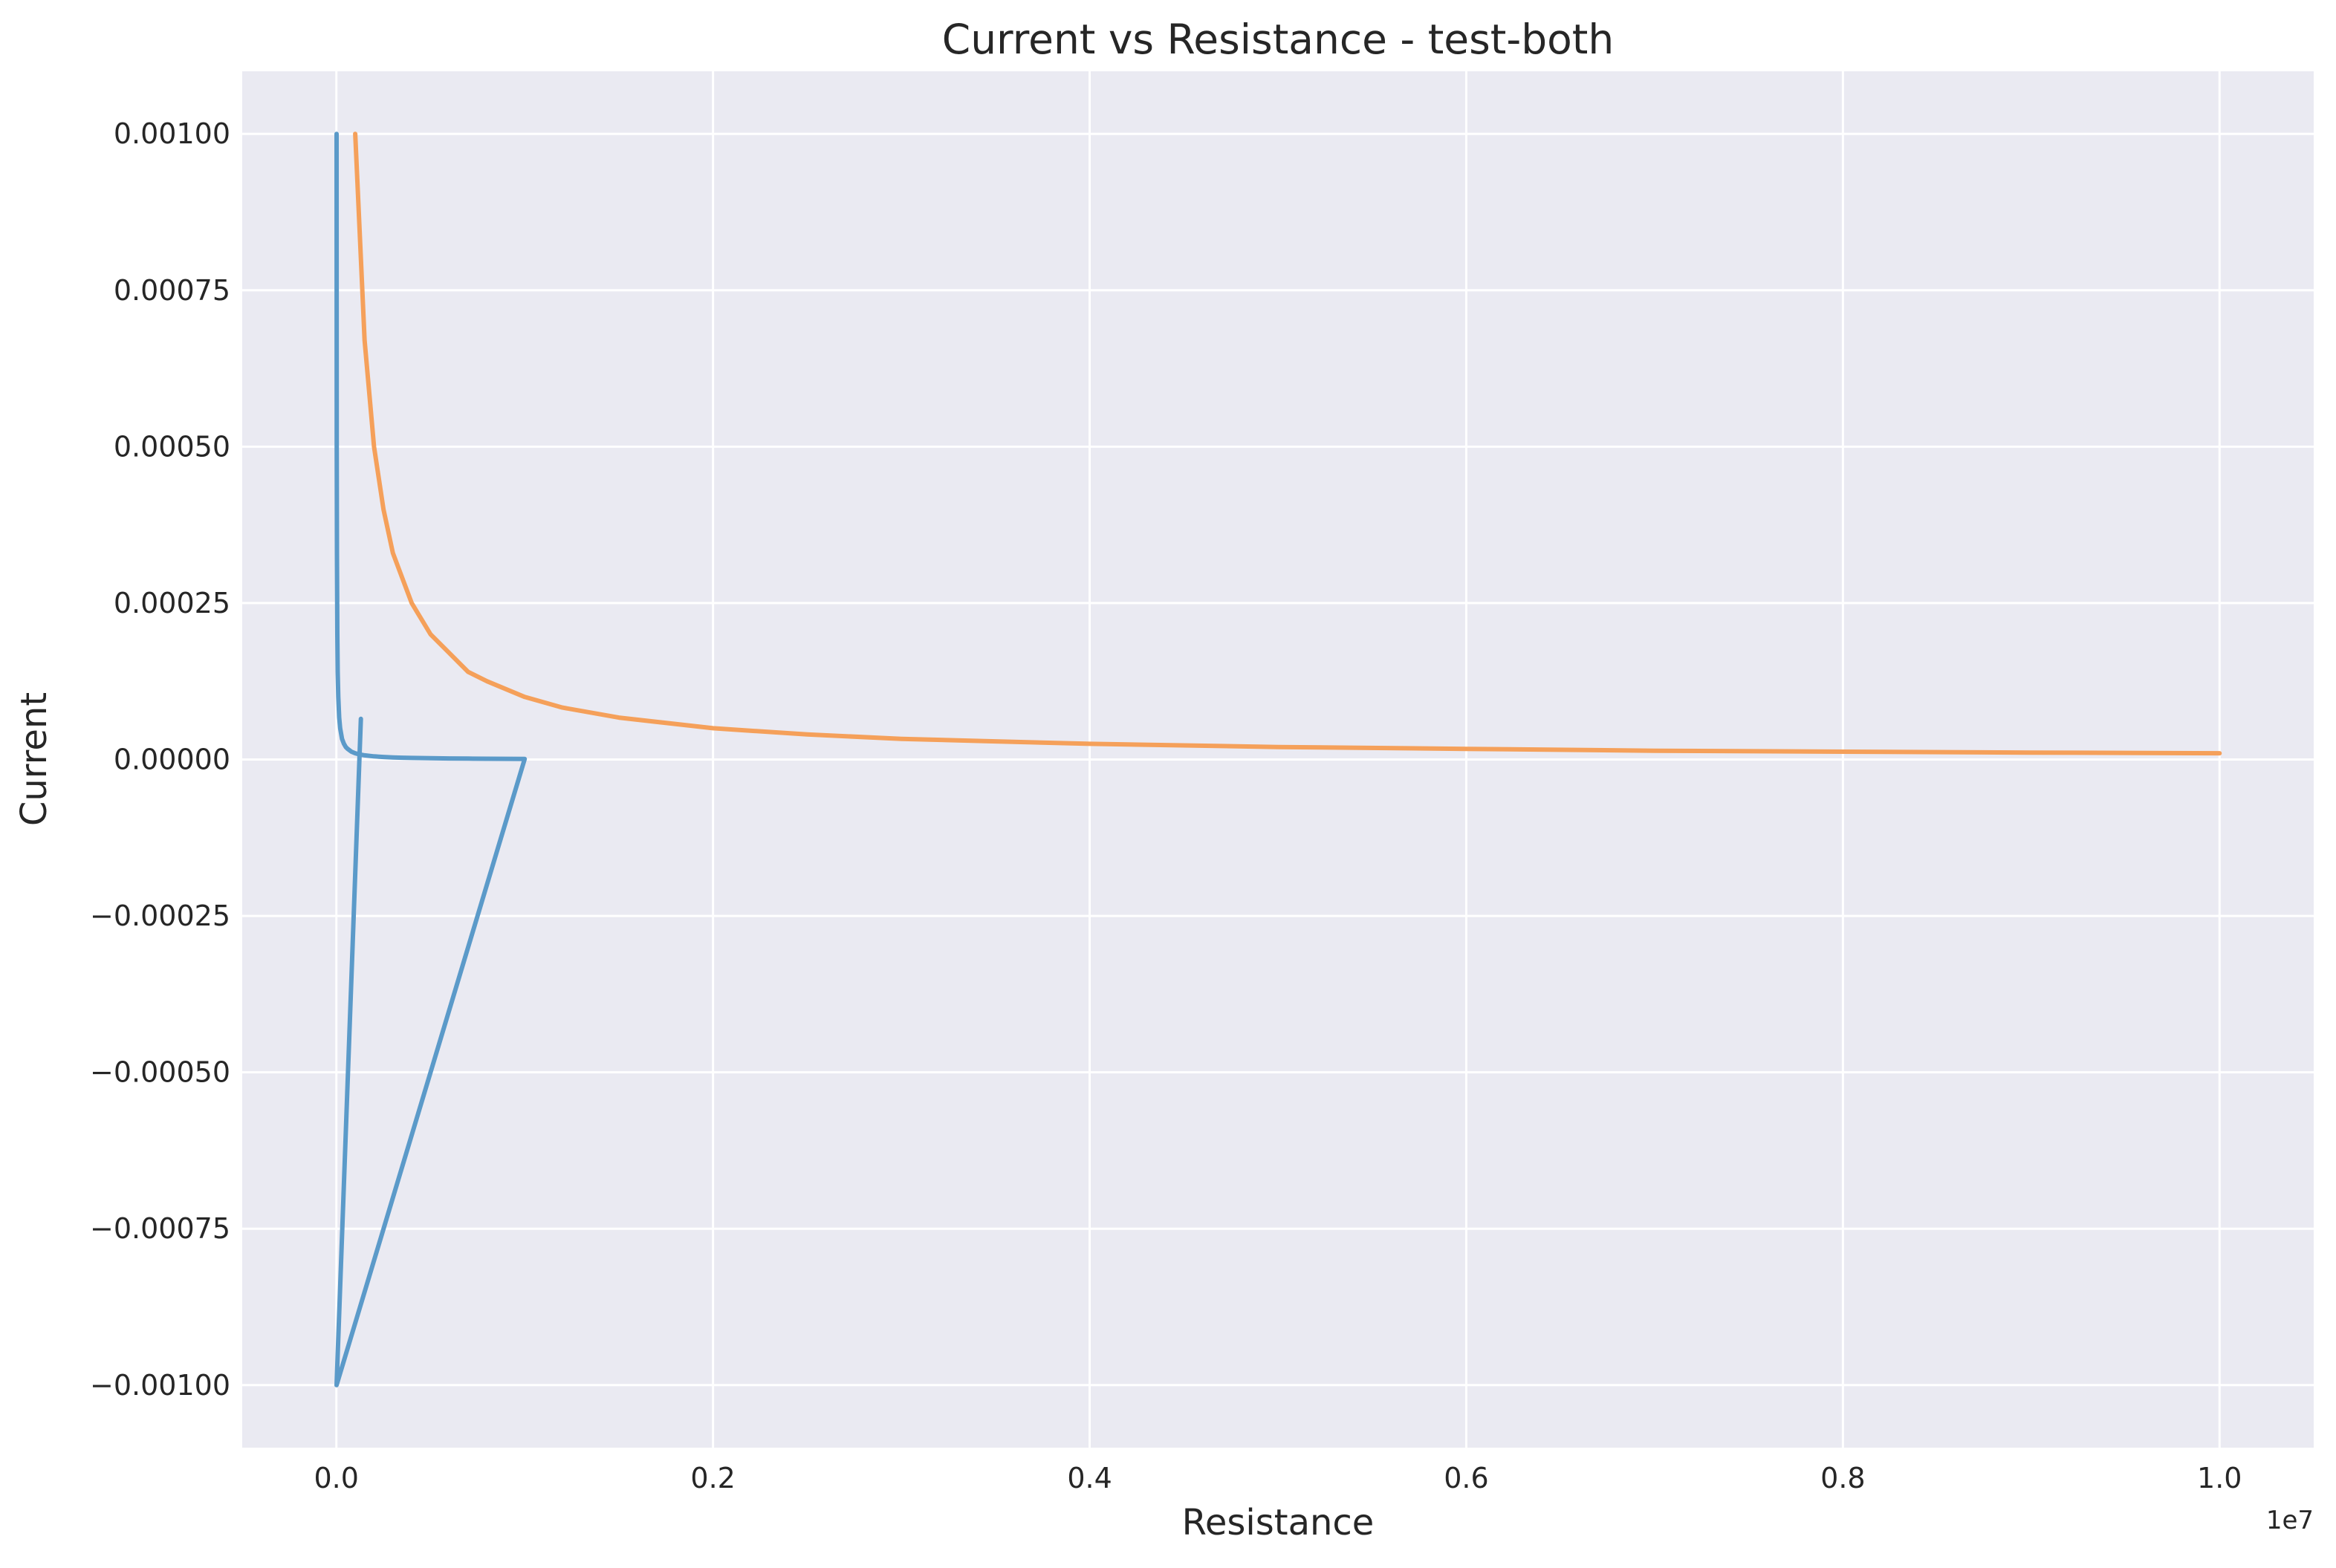  I want to click on y-tick-label: −0.00050, so click(160, 1073).